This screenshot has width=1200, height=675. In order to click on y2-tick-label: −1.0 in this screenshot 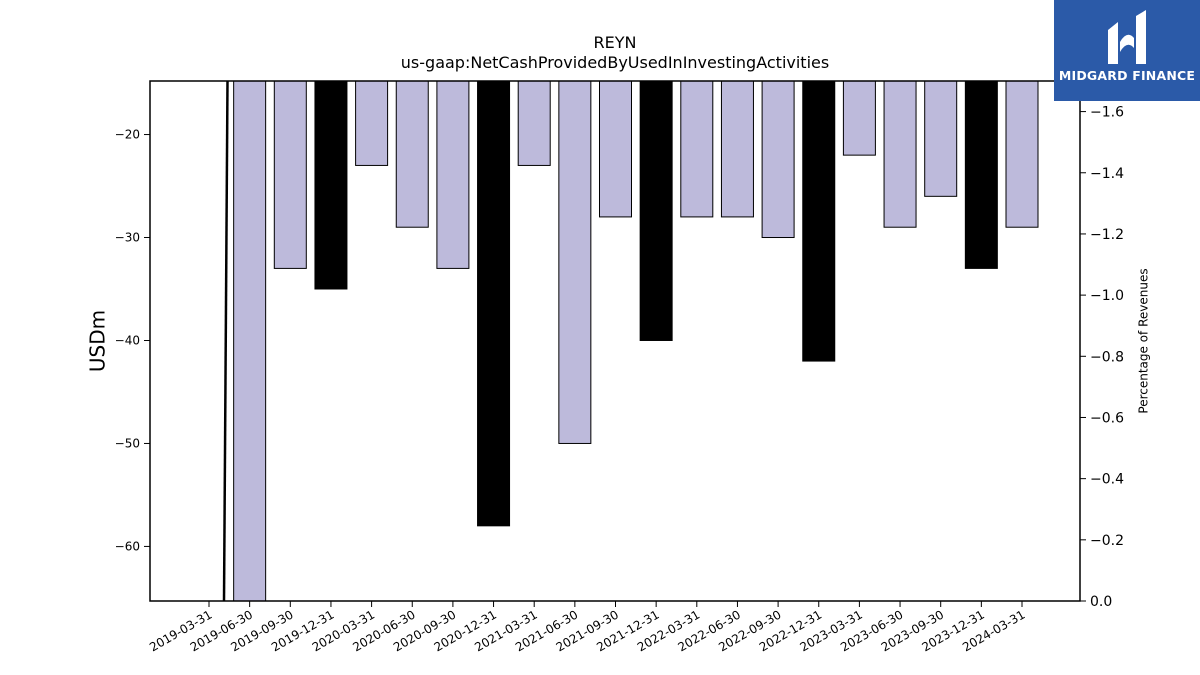, I will do `click(1107, 296)`.